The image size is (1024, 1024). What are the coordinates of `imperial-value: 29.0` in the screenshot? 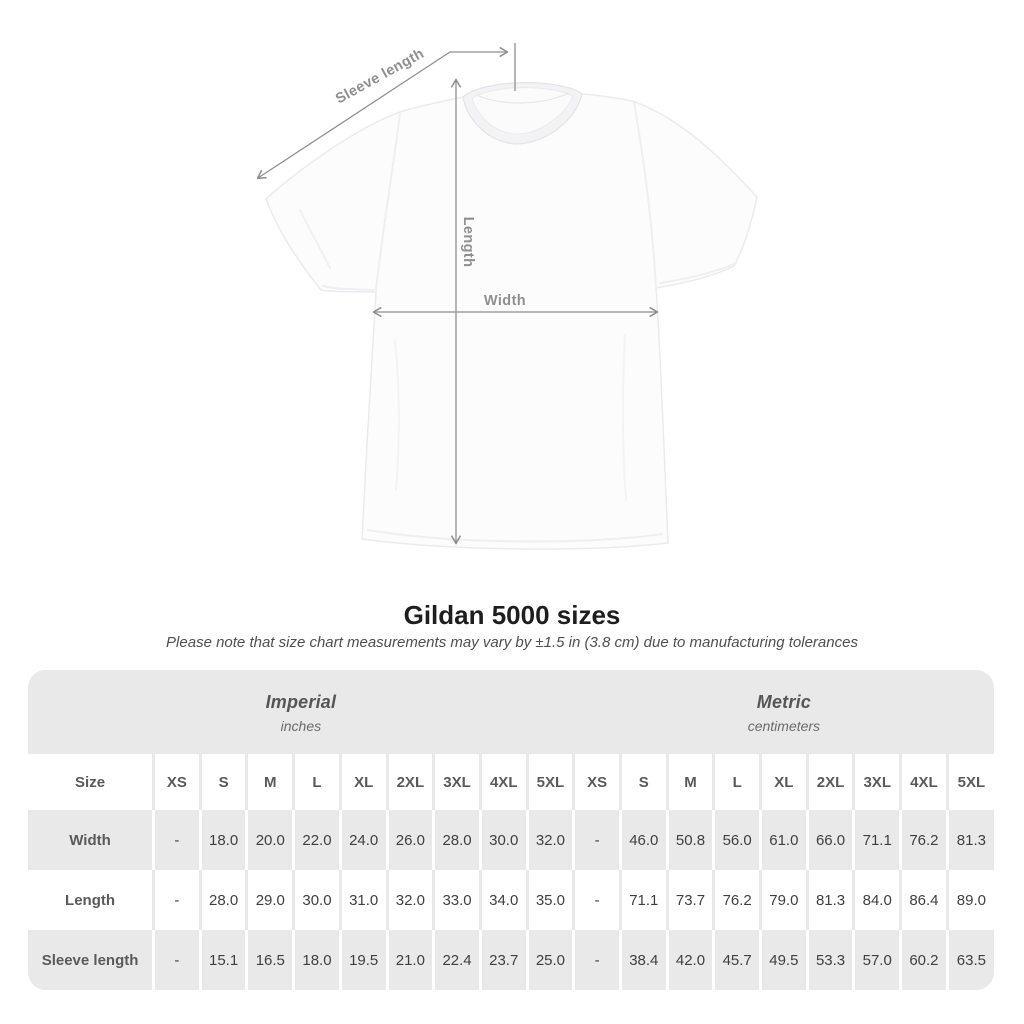 It's located at (269, 900).